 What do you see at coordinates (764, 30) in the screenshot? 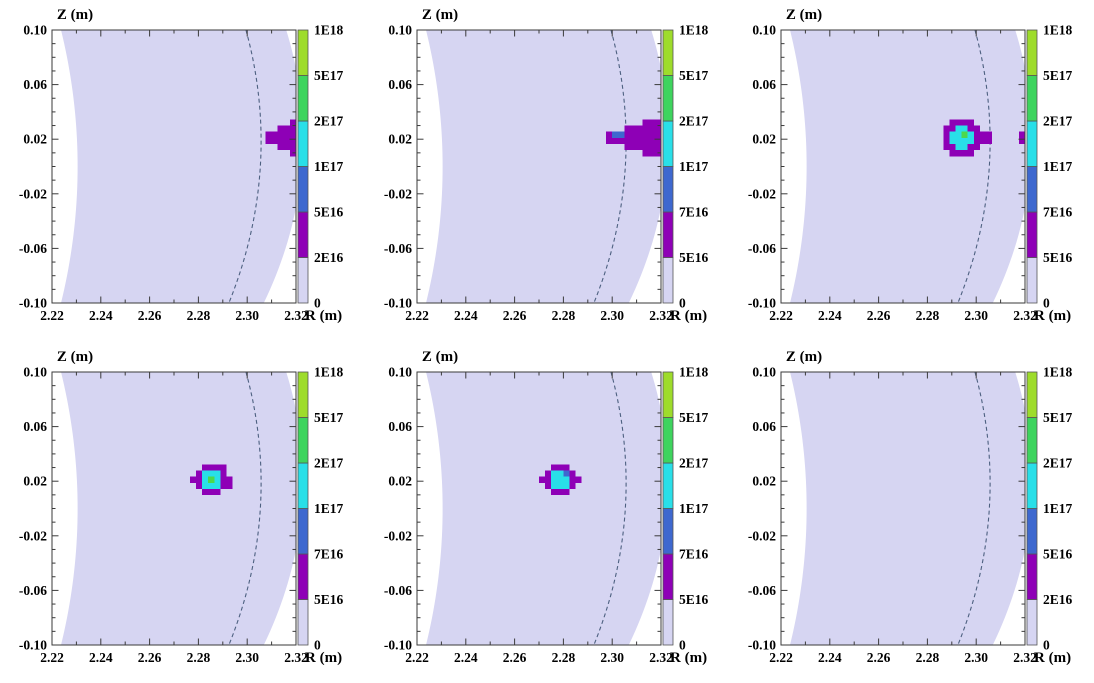
I see `y-axis-tick-label: 0.10` at bounding box center [764, 30].